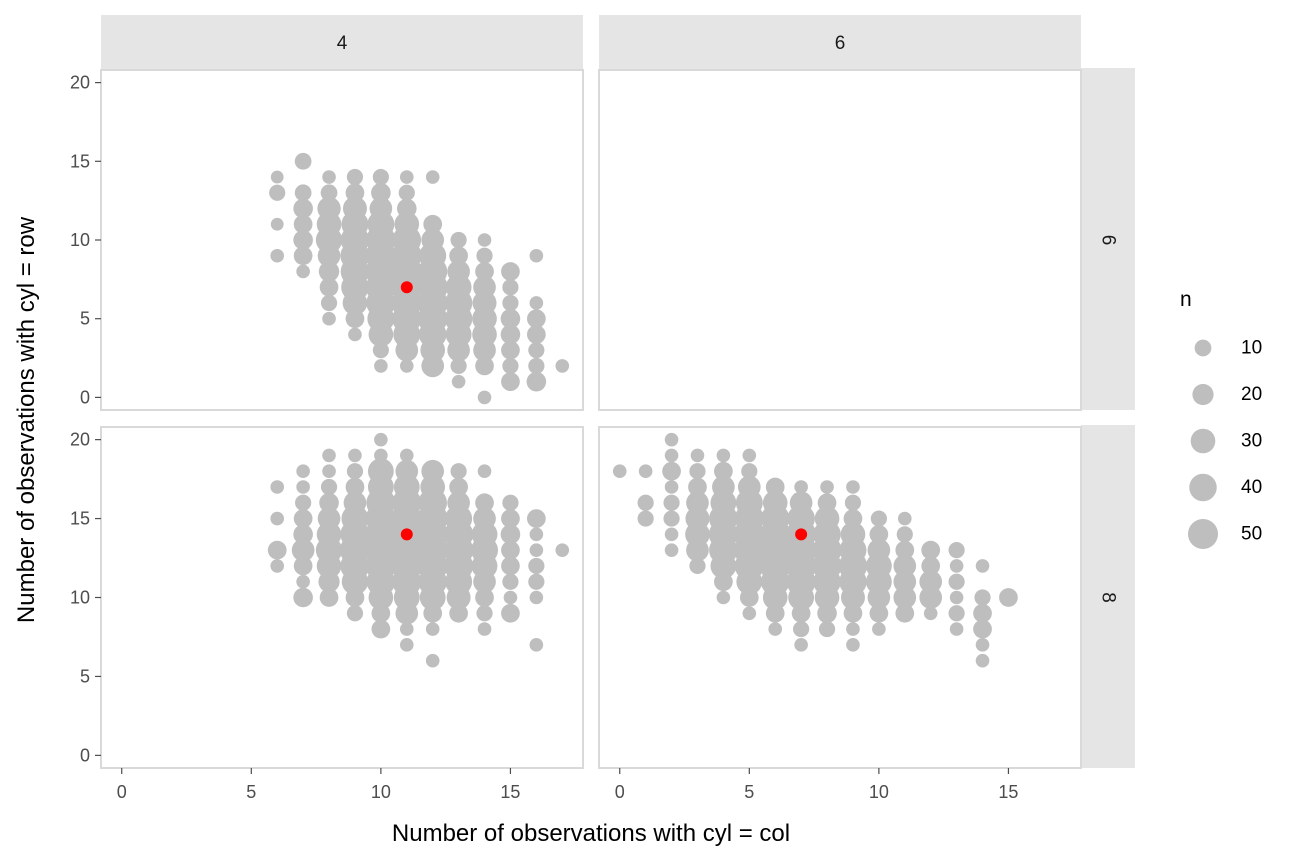 The height and width of the screenshot is (864, 1296). Describe the element at coordinates (1251, 487) in the screenshot. I see `legend-label: 40` at that location.